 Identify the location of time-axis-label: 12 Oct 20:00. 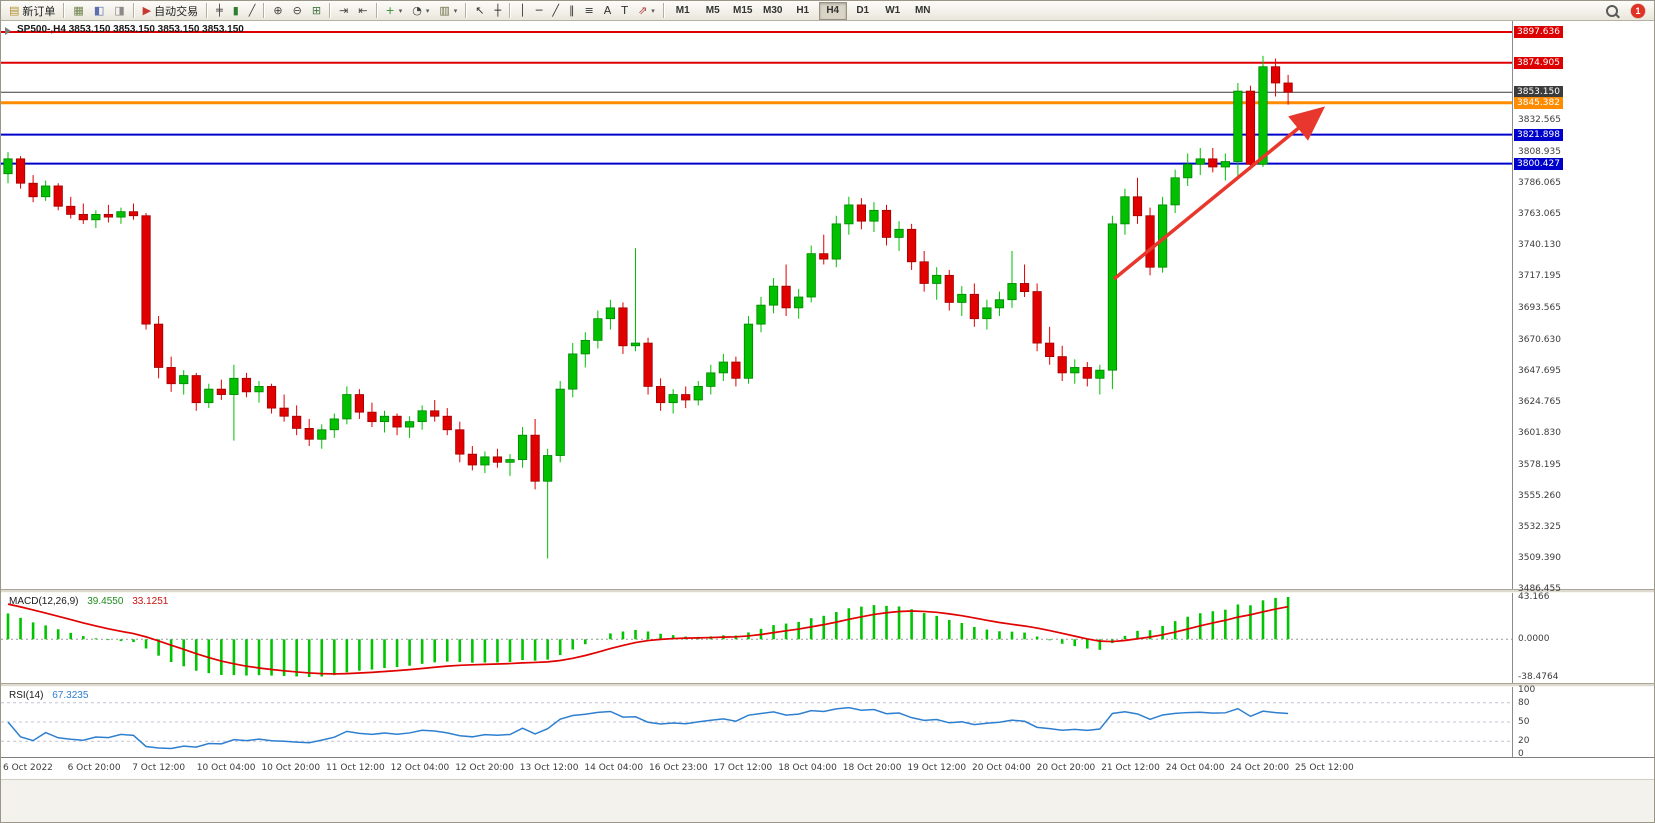
(484, 768).